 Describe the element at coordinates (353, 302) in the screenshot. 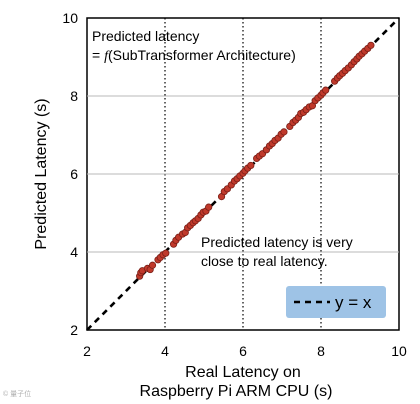

I see `legend-label: y = x` at that location.